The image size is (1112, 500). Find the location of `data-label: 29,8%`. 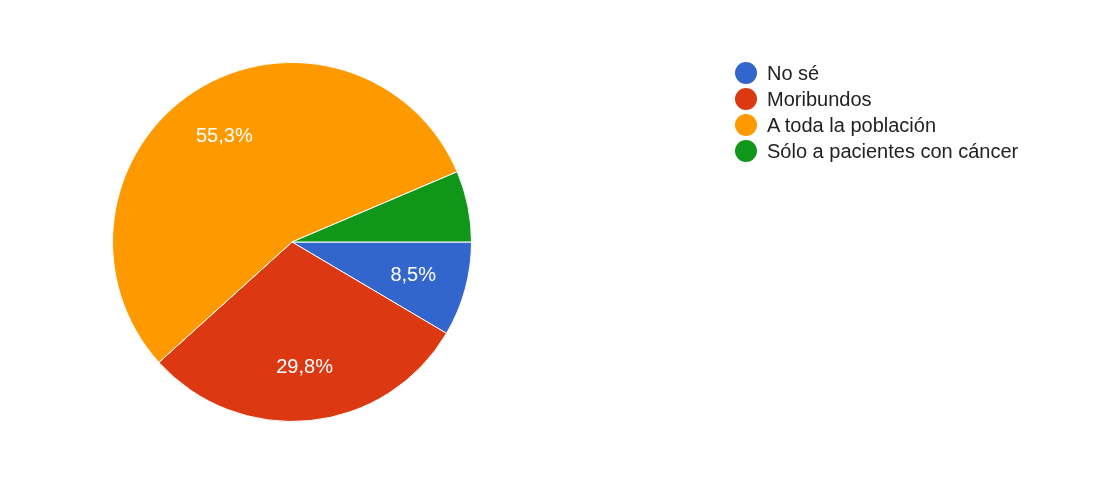

data-label: 29,8% is located at coordinates (305, 365).